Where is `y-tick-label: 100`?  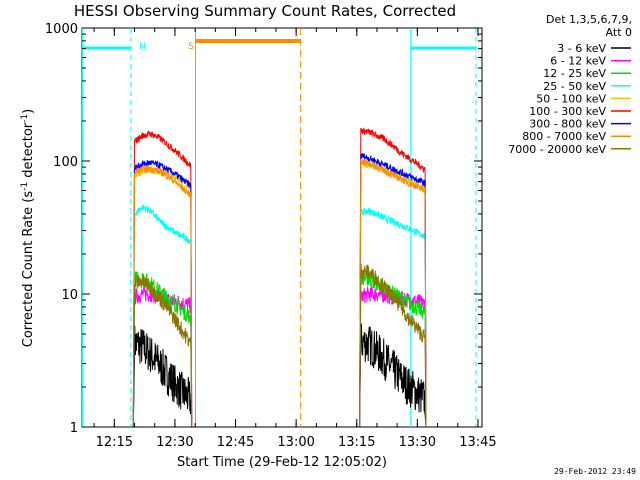
y-tick-label: 100 is located at coordinates (65, 162).